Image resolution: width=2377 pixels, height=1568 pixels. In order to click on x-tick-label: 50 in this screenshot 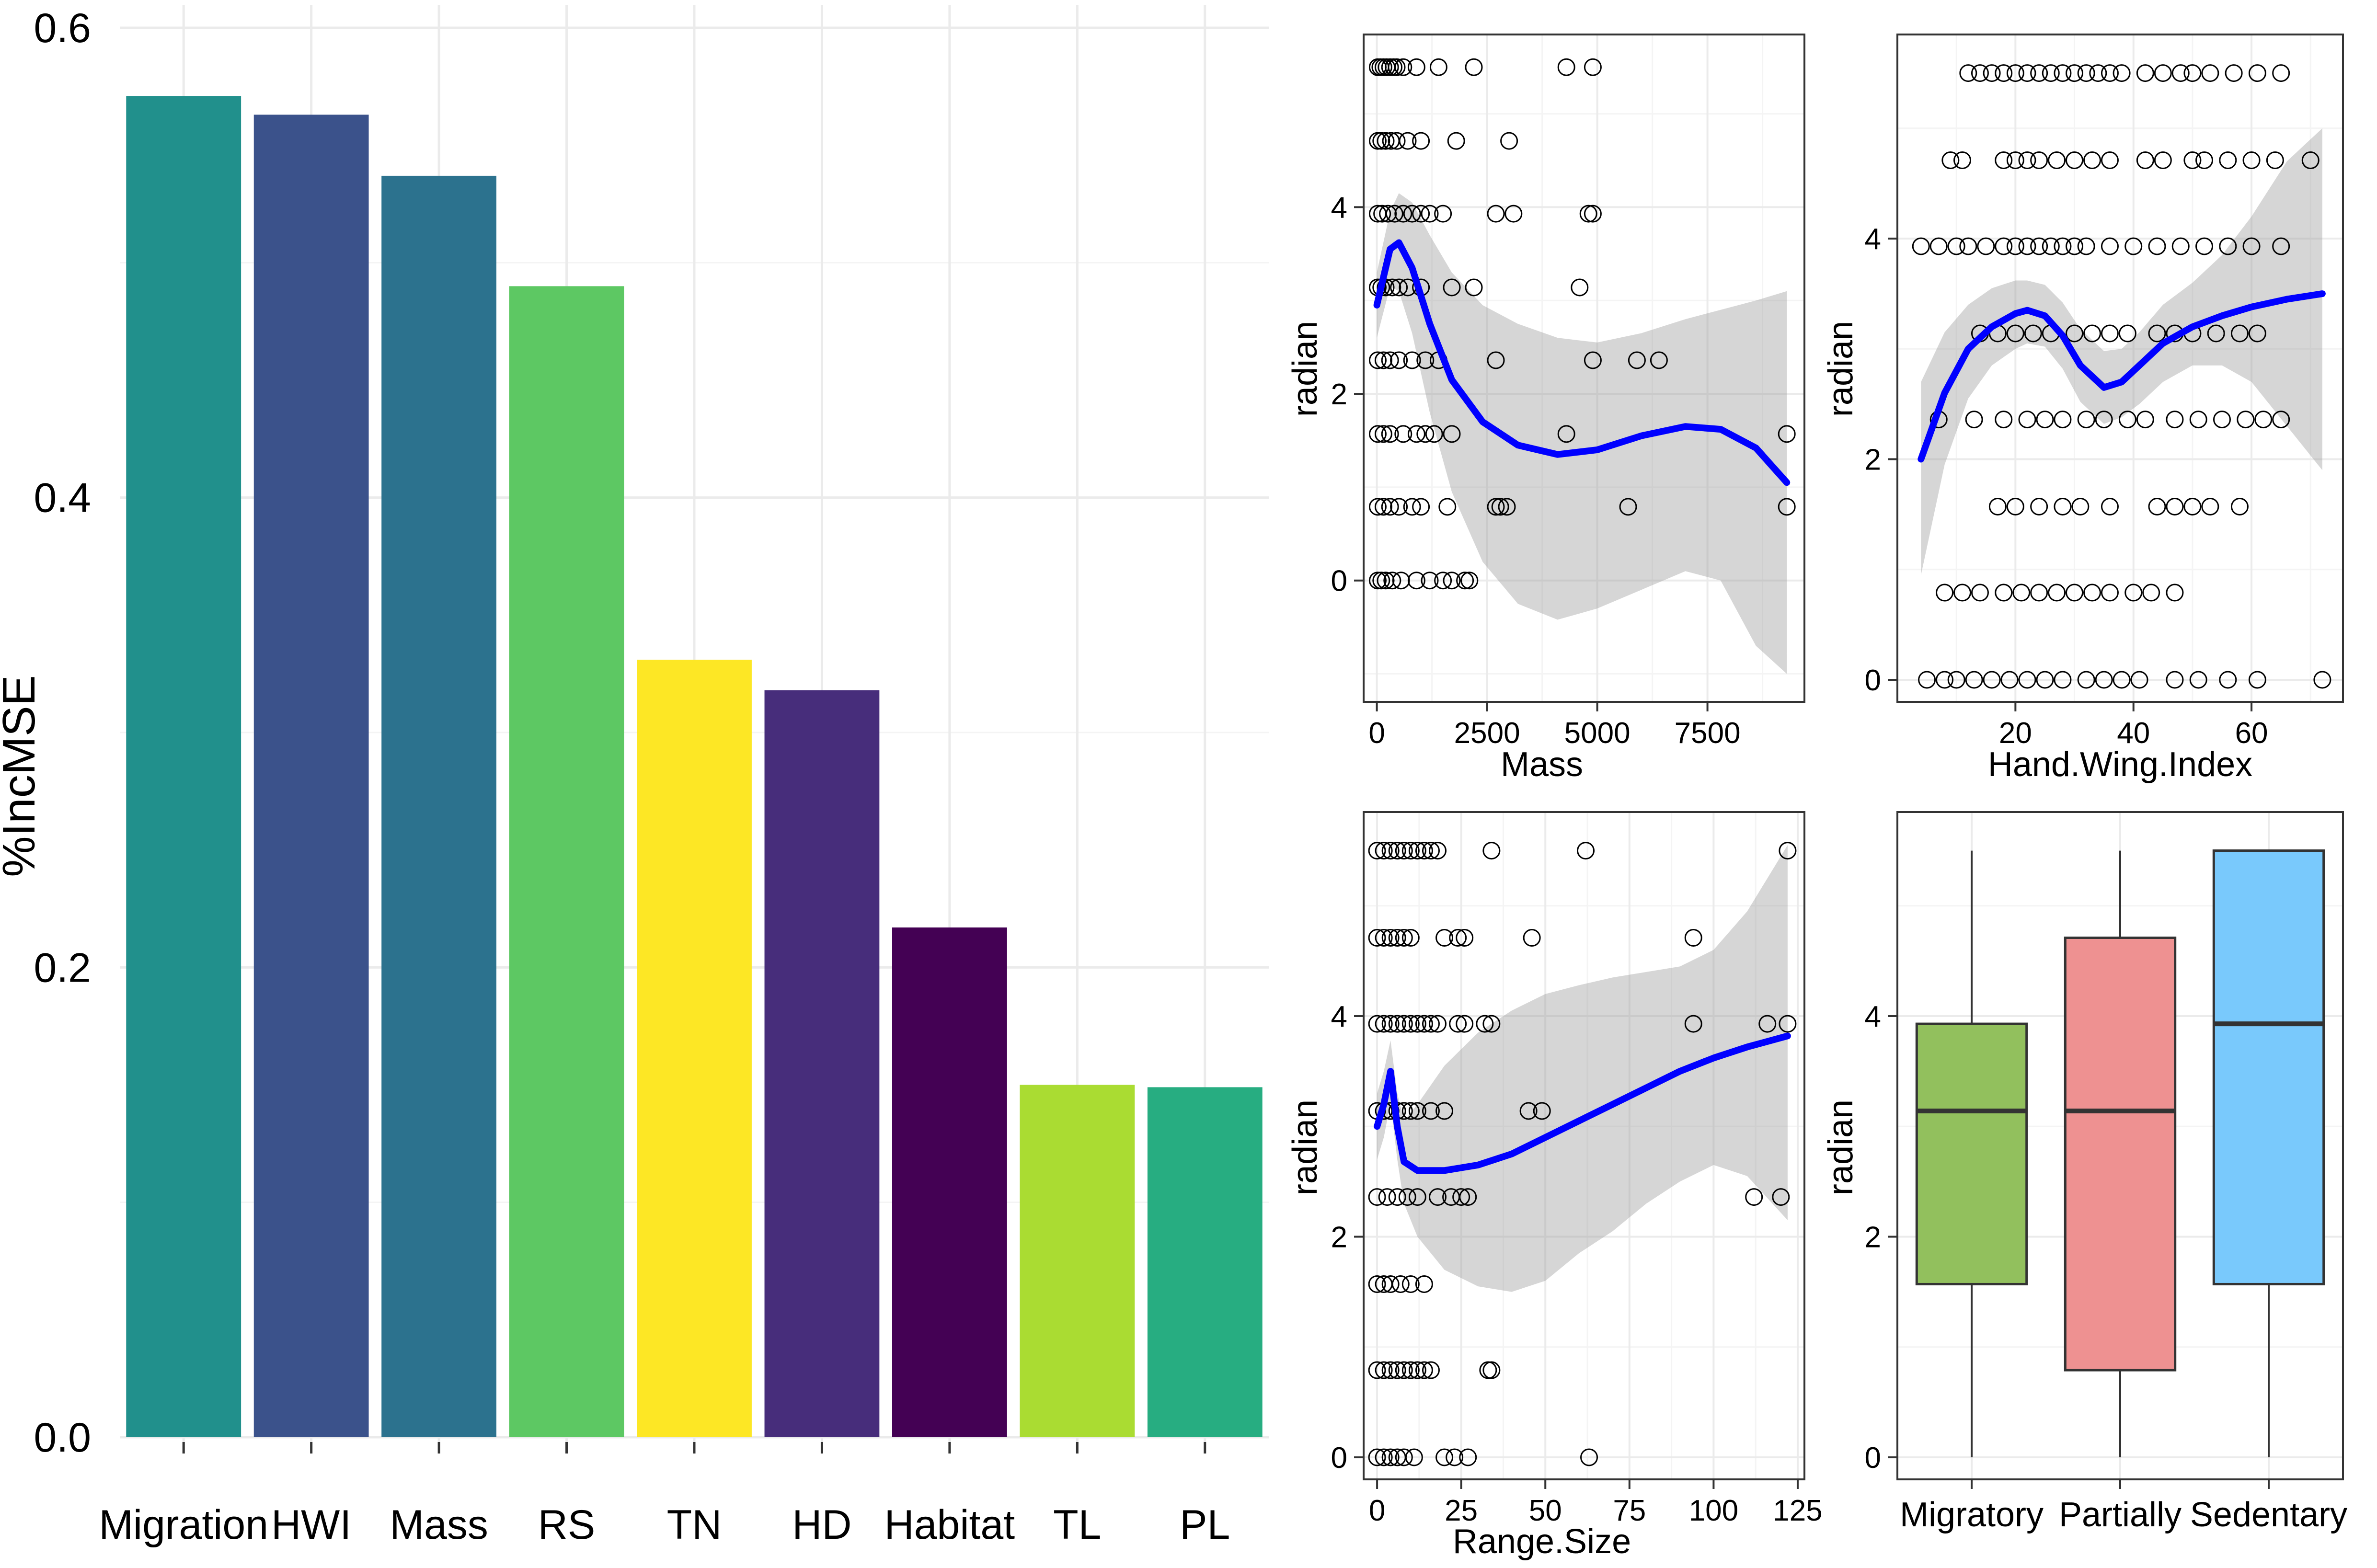, I will do `click(1545, 1510)`.